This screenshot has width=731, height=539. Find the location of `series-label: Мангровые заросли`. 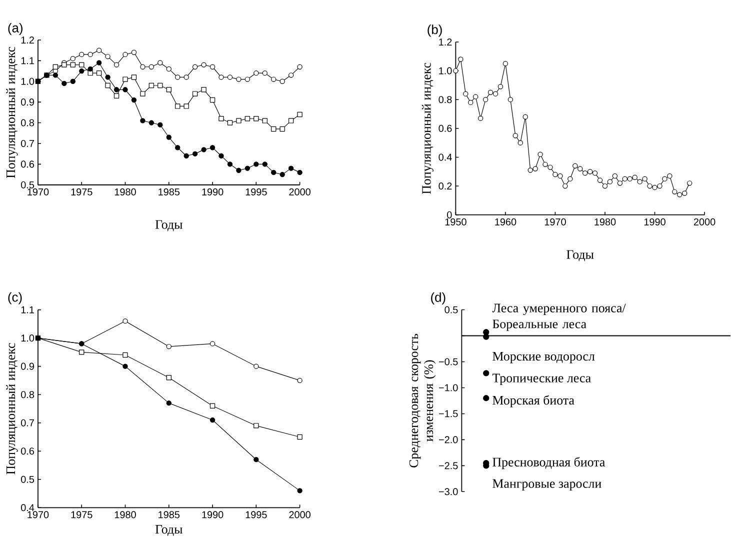

series-label: Мангровые заросли is located at coordinates (547, 484).